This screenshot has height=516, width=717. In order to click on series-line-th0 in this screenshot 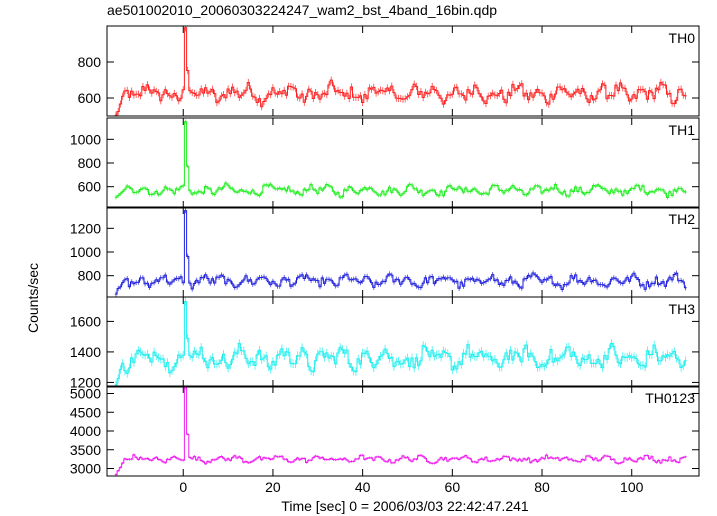, I will do `click(400, 71)`.